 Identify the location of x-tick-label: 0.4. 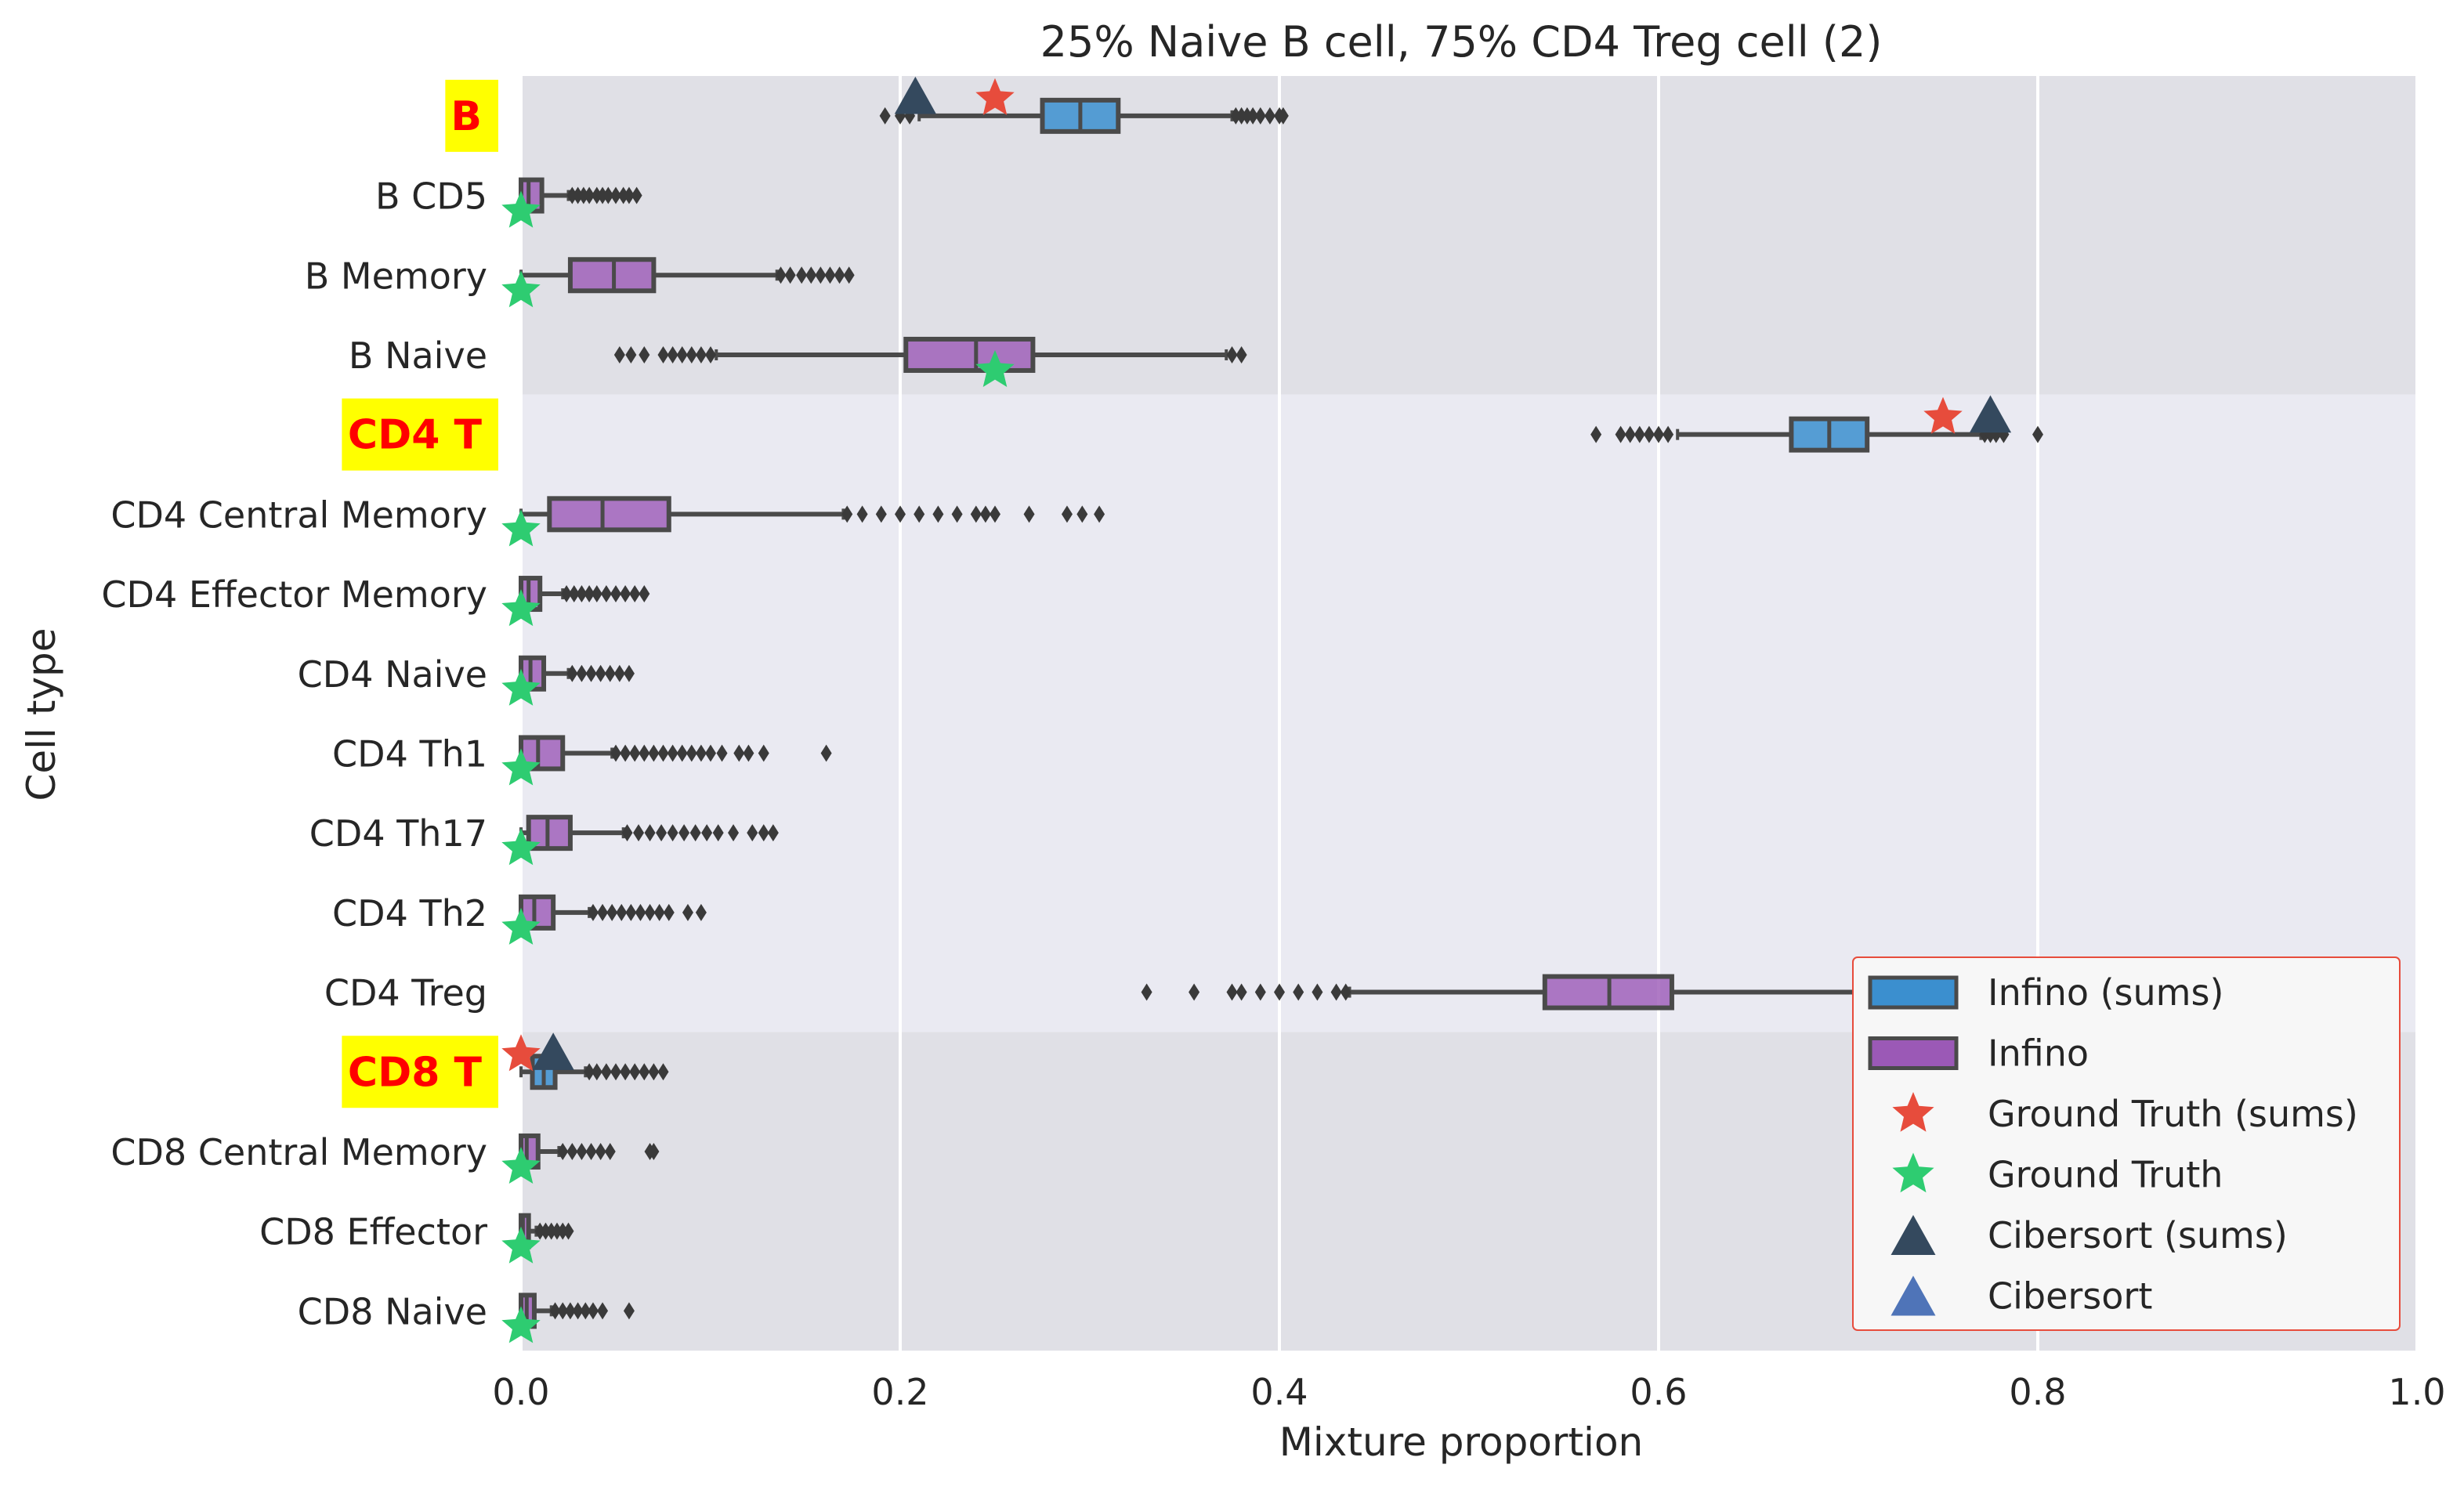
(1279, 1392).